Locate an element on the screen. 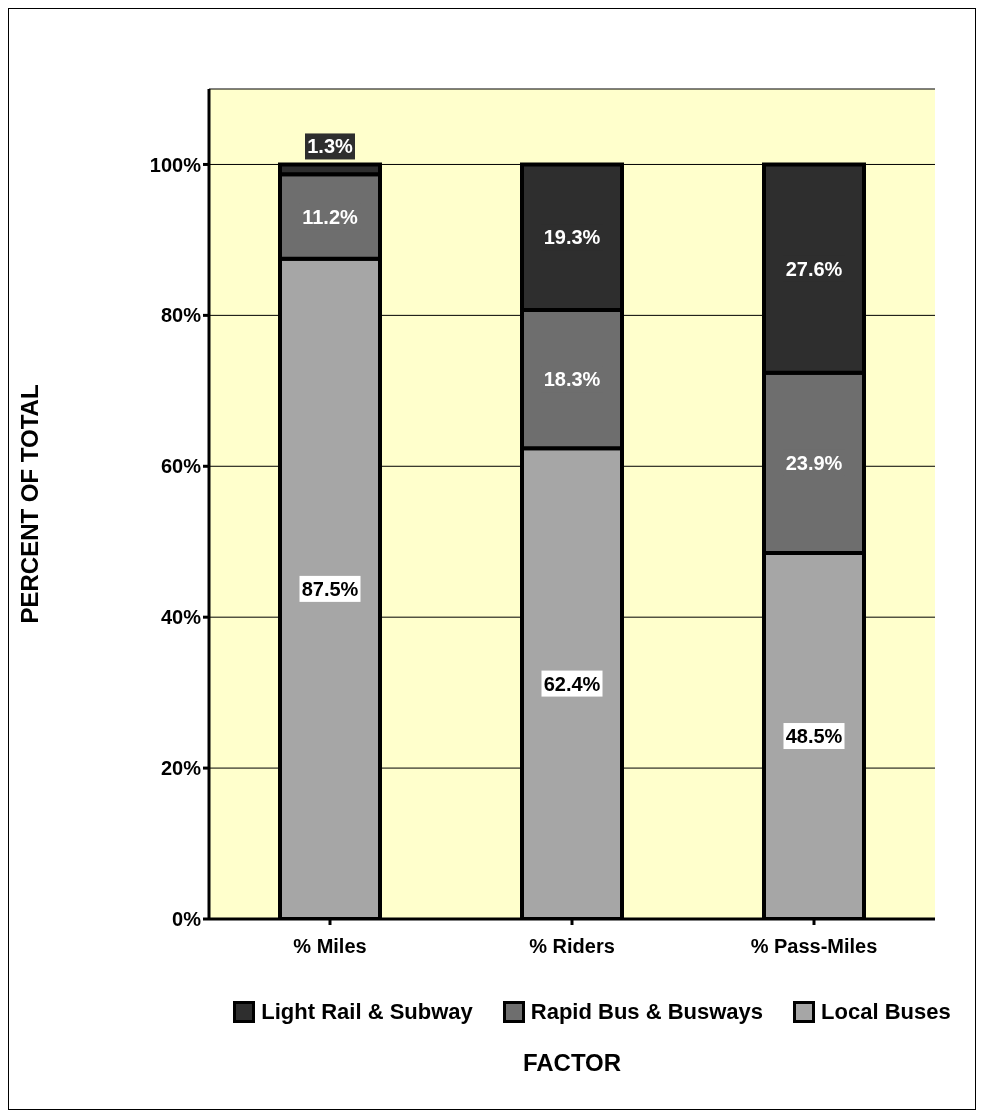 The width and height of the screenshot is (984, 1119). legend-label: Rapid Bus & Busways is located at coordinates (647, 1012).